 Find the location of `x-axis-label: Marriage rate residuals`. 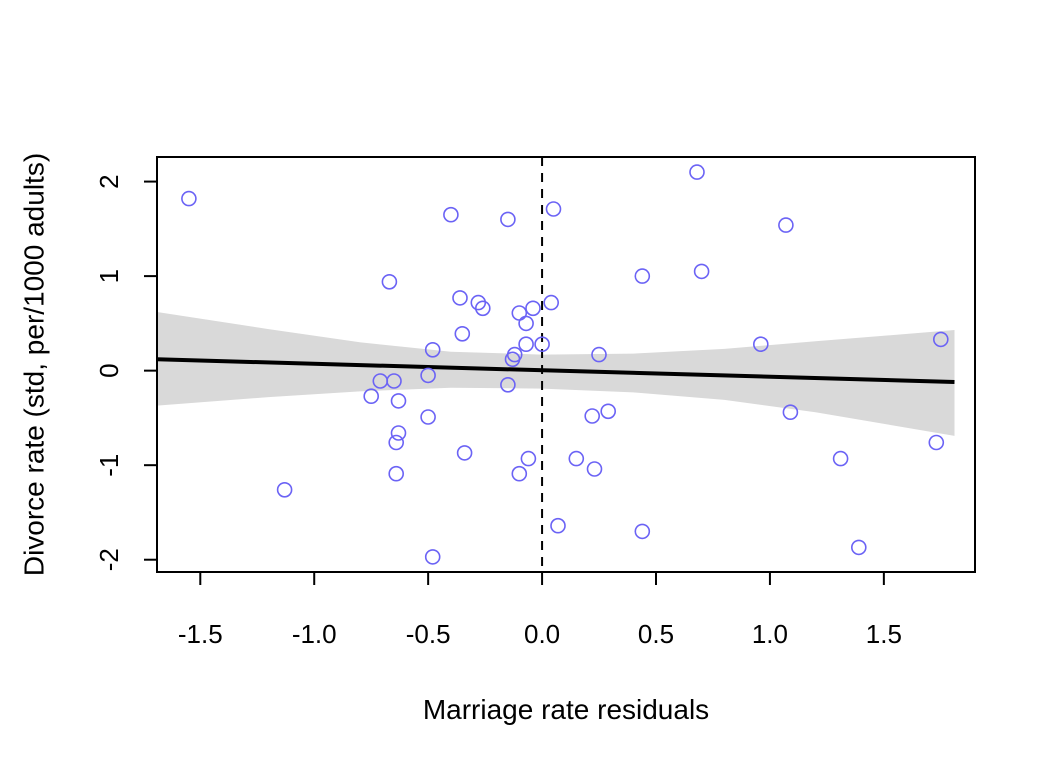

x-axis-label: Marriage rate residuals is located at coordinates (566, 709).